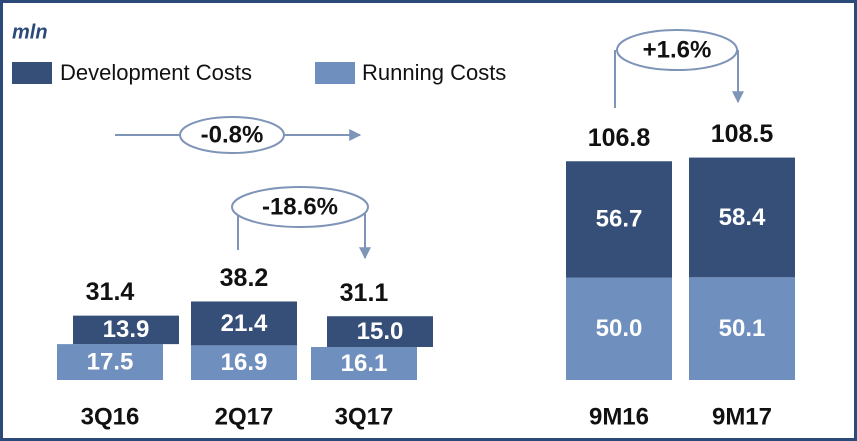  What do you see at coordinates (619, 416) in the screenshot?
I see `x-tick-label: 9M16` at bounding box center [619, 416].